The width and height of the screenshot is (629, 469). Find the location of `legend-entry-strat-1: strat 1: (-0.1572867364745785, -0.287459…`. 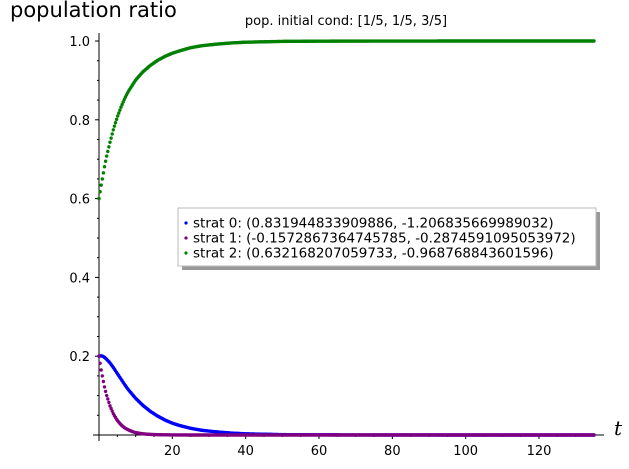

legend-entry-strat-1: strat 1: (-0.1572867364745785, -0.287459… is located at coordinates (384, 239).